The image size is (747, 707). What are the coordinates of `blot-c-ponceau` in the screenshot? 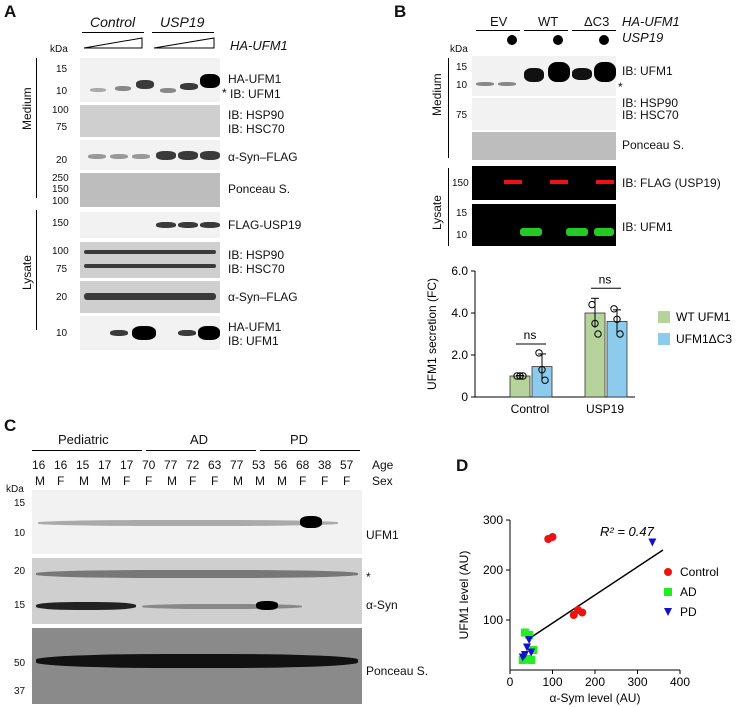 It's located at (197, 666).